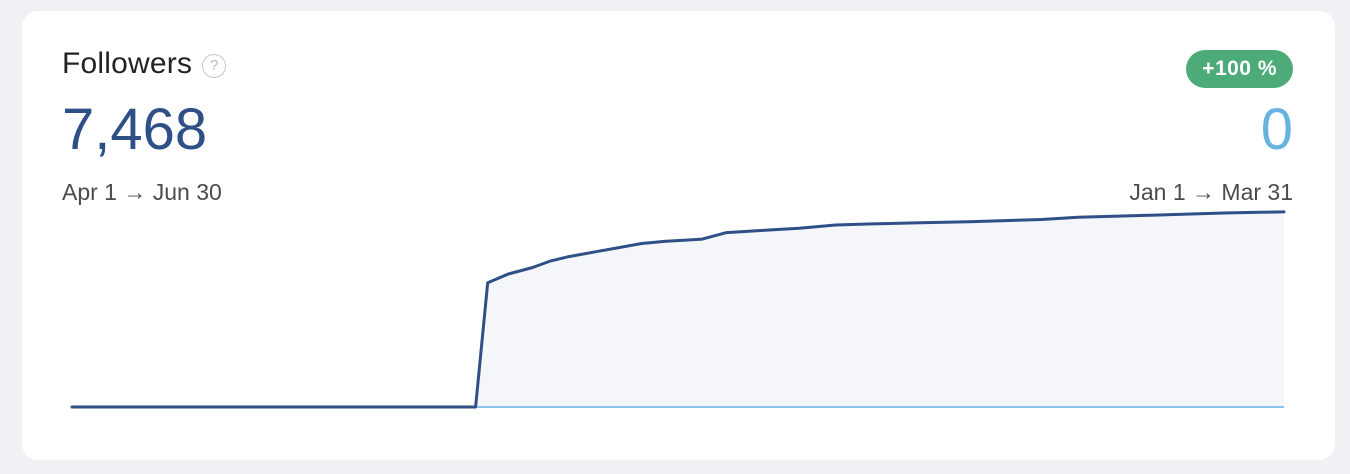  I want to click on card-title: Followers, so click(127, 63).